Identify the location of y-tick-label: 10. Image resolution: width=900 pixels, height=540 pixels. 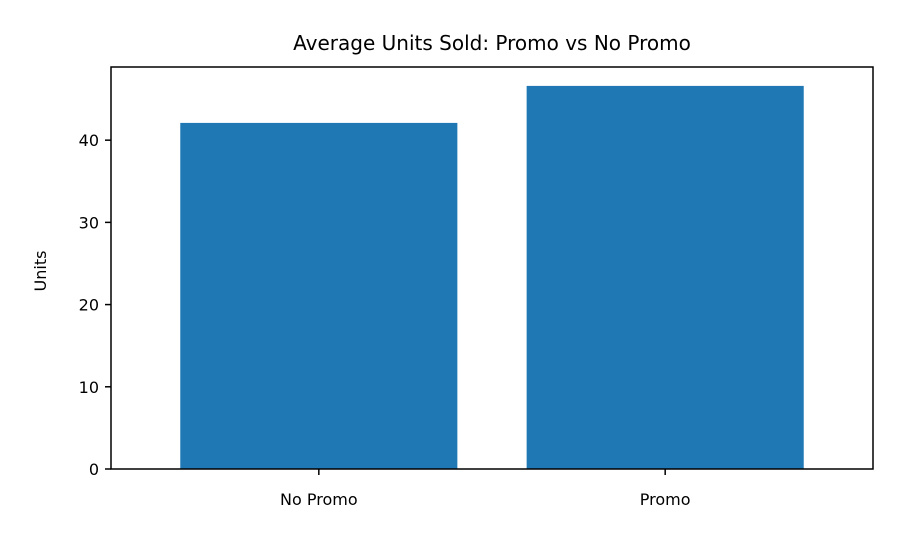
(89, 387).